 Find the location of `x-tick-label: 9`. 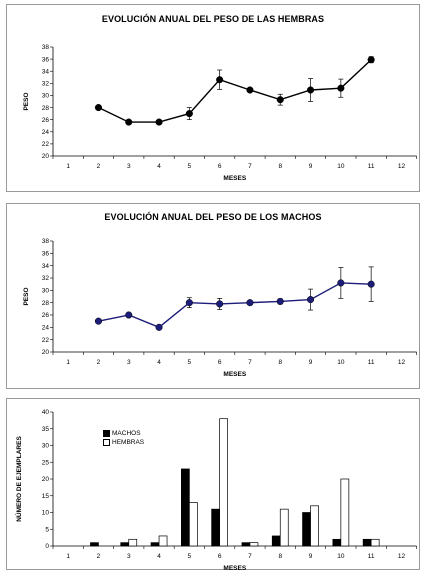

x-tick-label: 9 is located at coordinates (311, 166).